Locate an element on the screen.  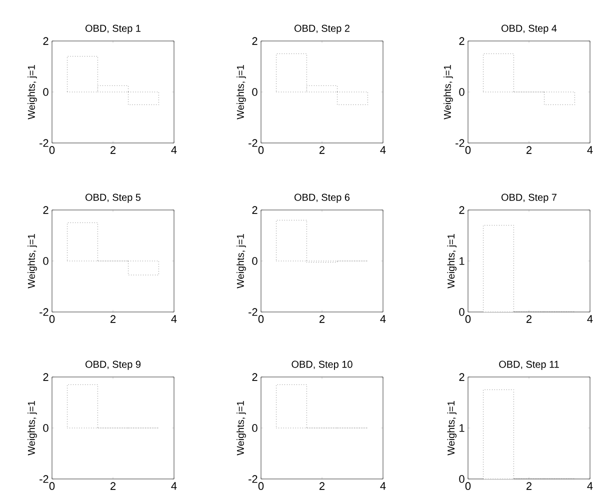
chart-title: OBD, Step 6 is located at coordinates (322, 198).